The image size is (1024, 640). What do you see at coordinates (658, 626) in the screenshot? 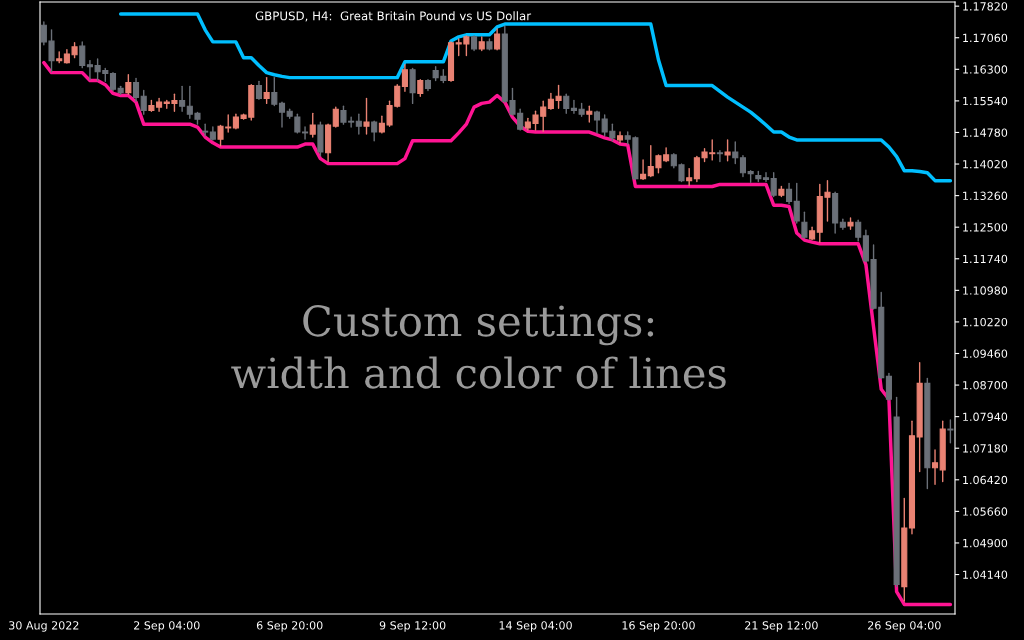
I see `x-tick-label: 16 Sep 20:00` at bounding box center [658, 626].